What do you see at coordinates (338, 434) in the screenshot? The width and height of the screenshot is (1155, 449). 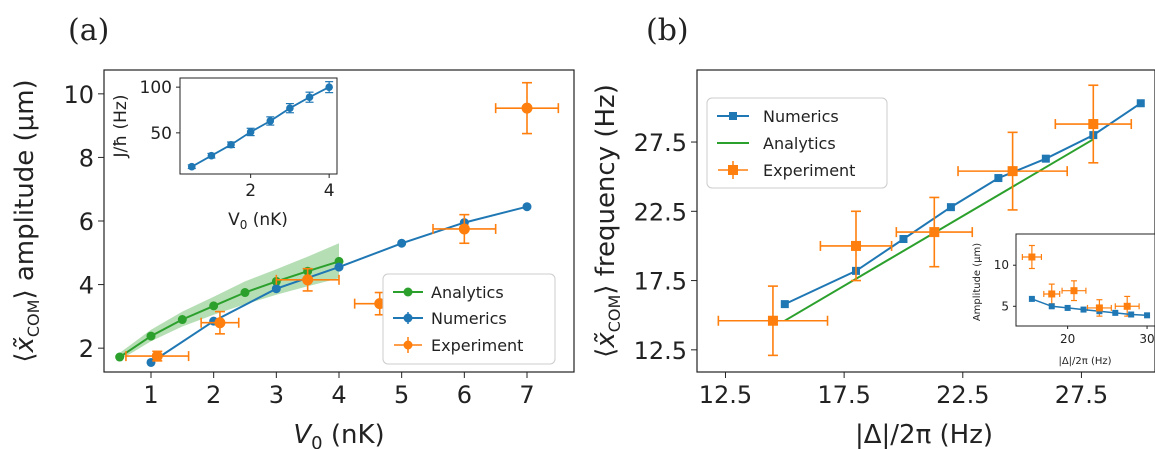 I see `xlabel-a: V0 (nK)` at bounding box center [338, 434].